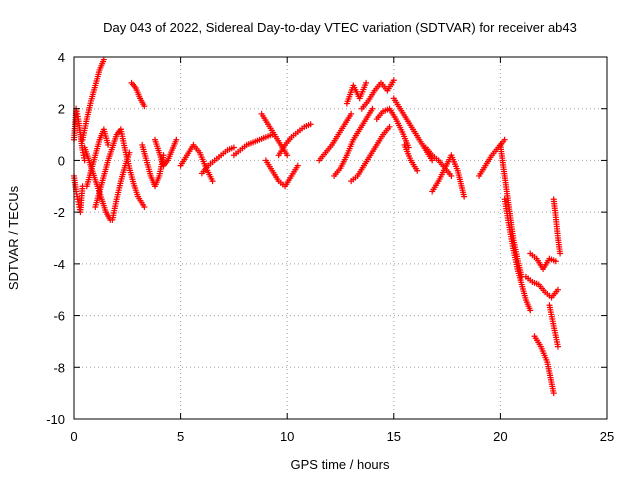 The width and height of the screenshot is (640, 480). What do you see at coordinates (61, 160) in the screenshot?
I see `y-tick-label: 0` at bounding box center [61, 160].